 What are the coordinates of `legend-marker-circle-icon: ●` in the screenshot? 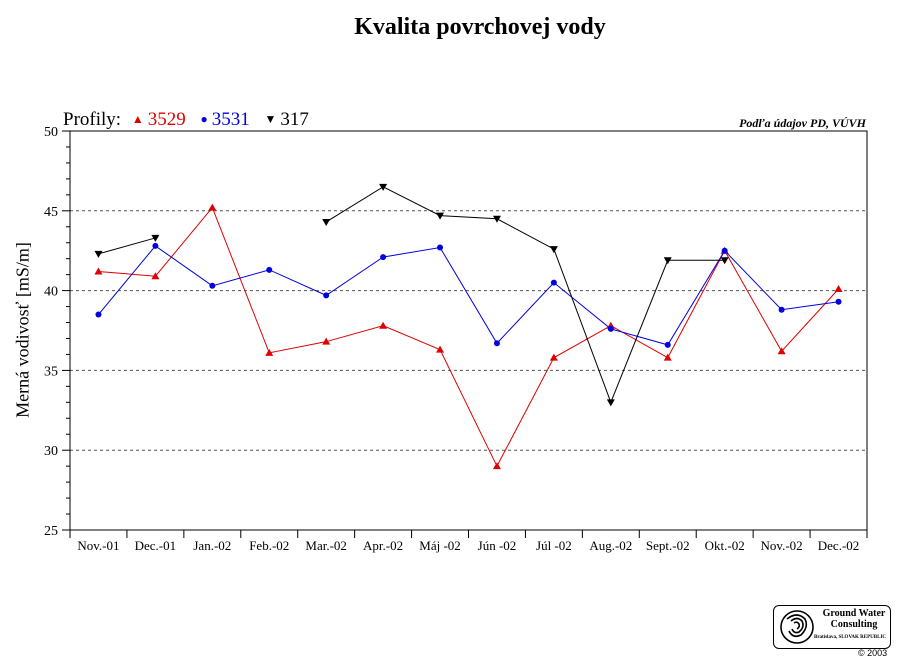 It's located at (204, 119).